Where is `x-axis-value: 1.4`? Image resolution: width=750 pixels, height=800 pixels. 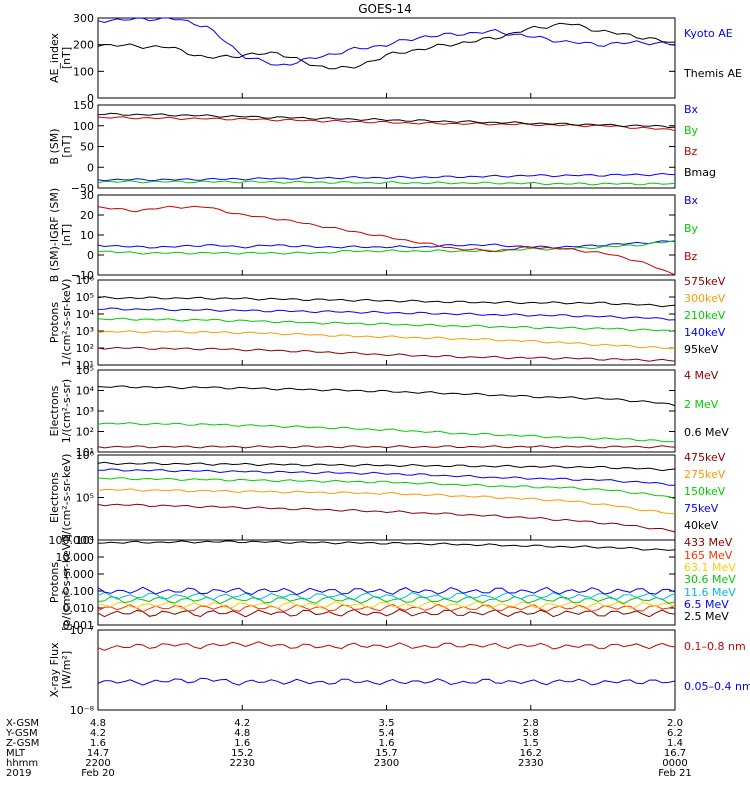
x-axis-value: 1.4 is located at coordinates (675, 743).